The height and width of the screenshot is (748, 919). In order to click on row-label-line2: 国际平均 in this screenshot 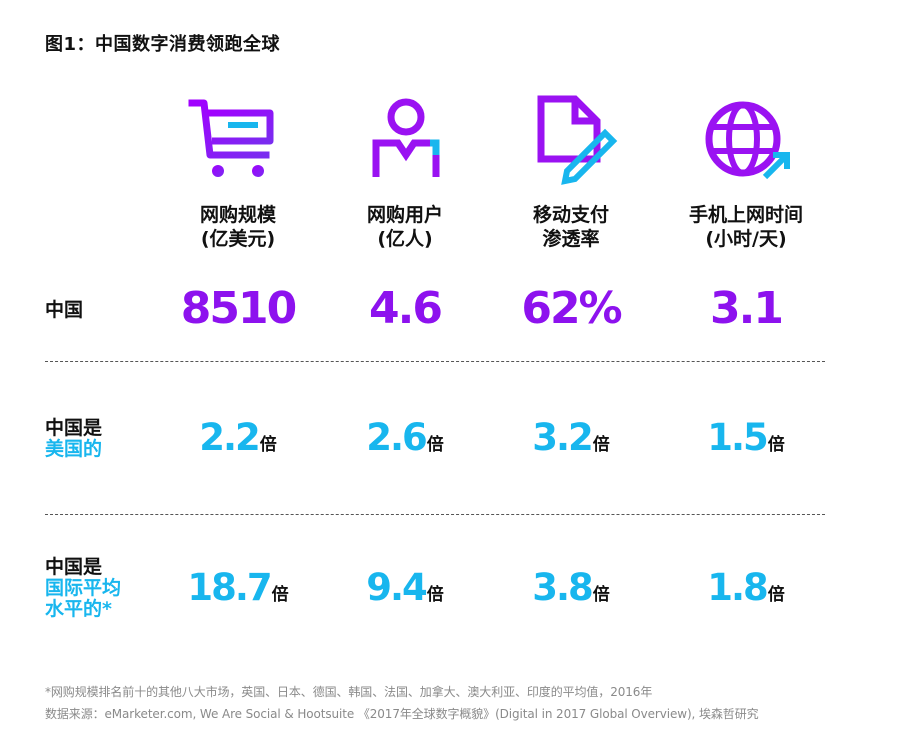, I will do `click(83, 588)`.